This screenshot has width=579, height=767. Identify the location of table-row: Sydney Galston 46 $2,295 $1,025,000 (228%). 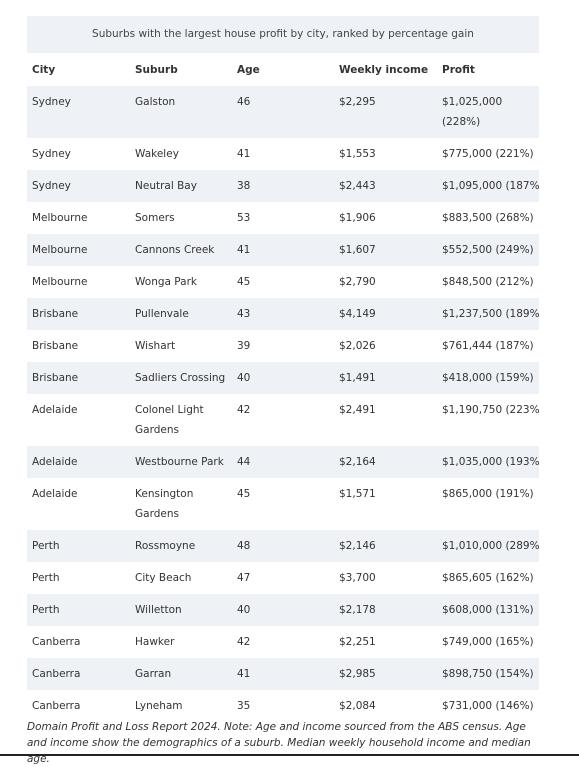
(283, 112).